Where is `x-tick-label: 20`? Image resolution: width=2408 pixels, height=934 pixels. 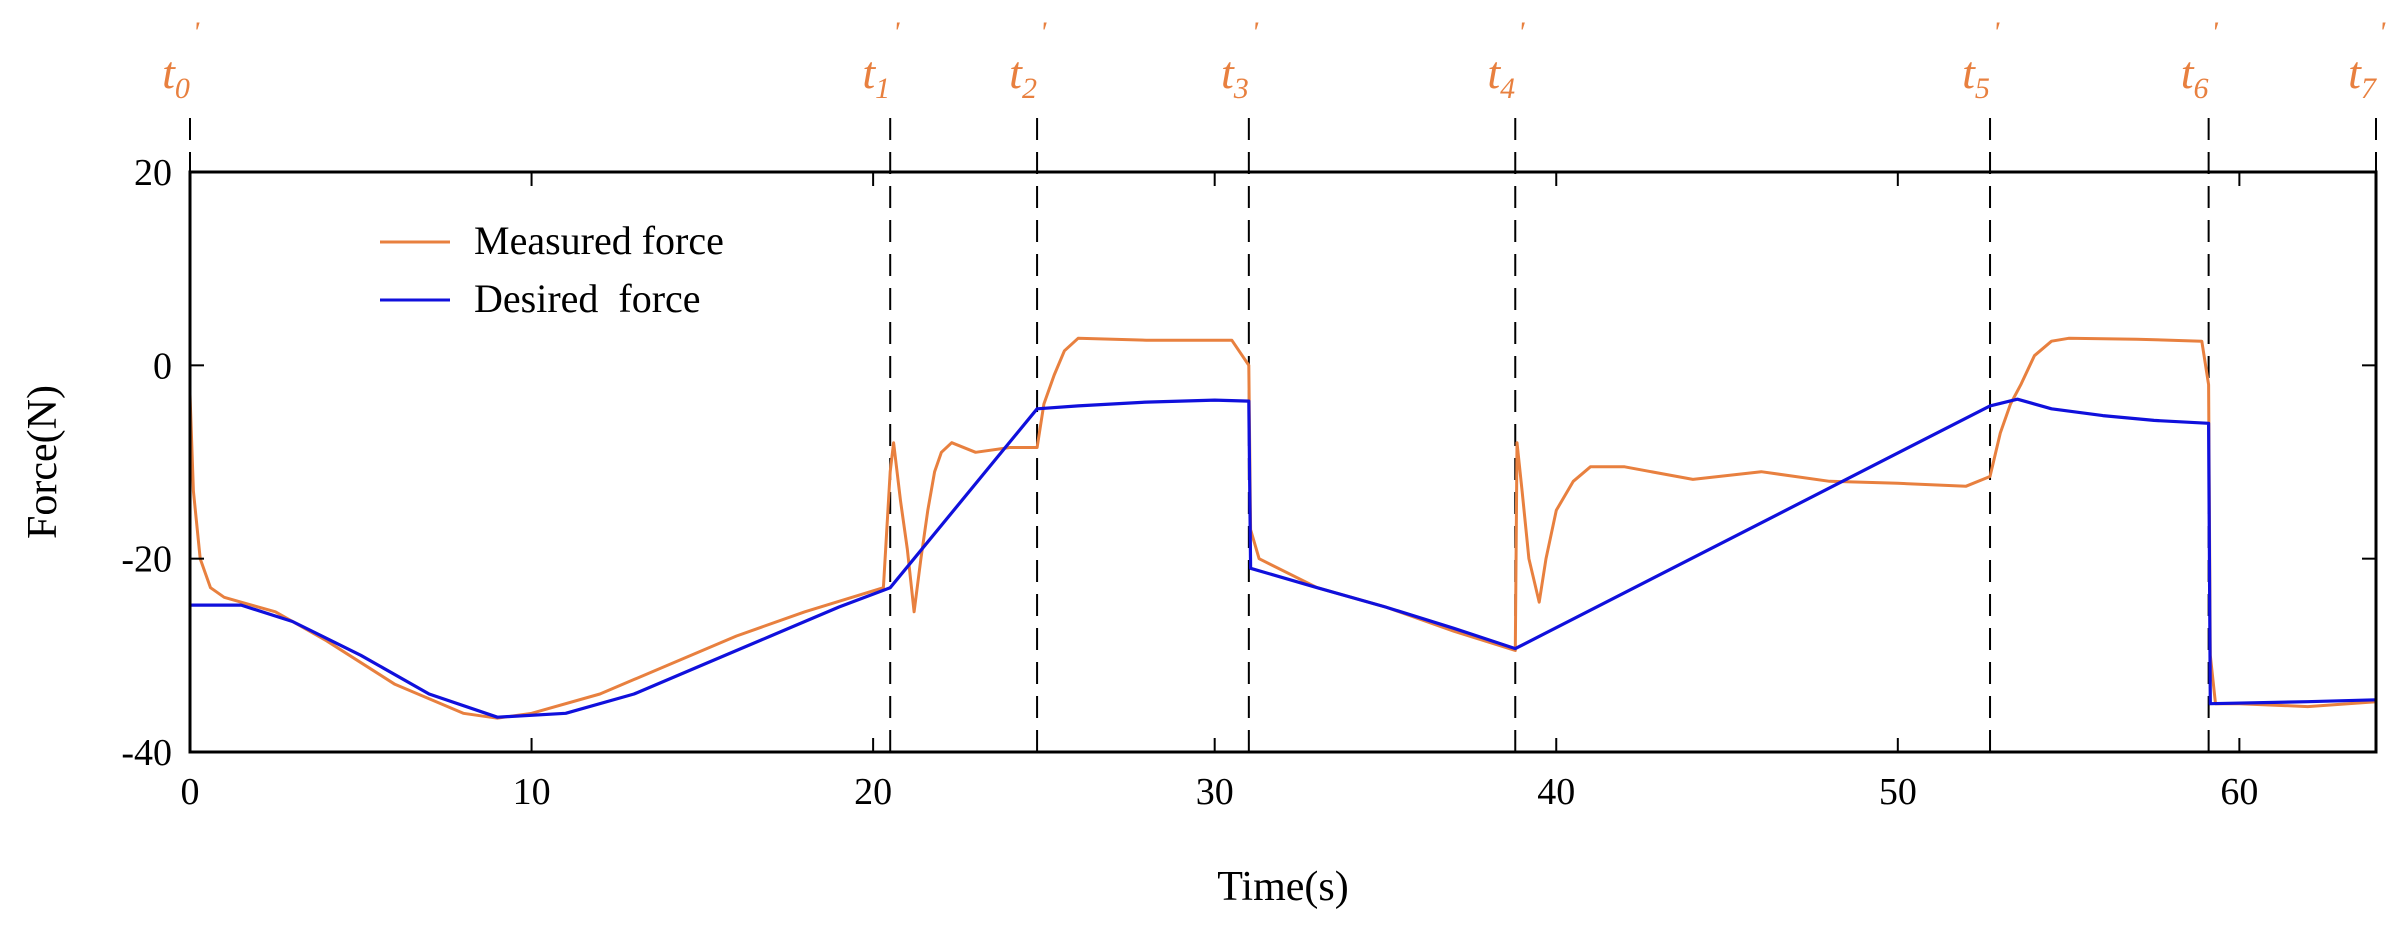
x-tick-label: 20 is located at coordinates (873, 792).